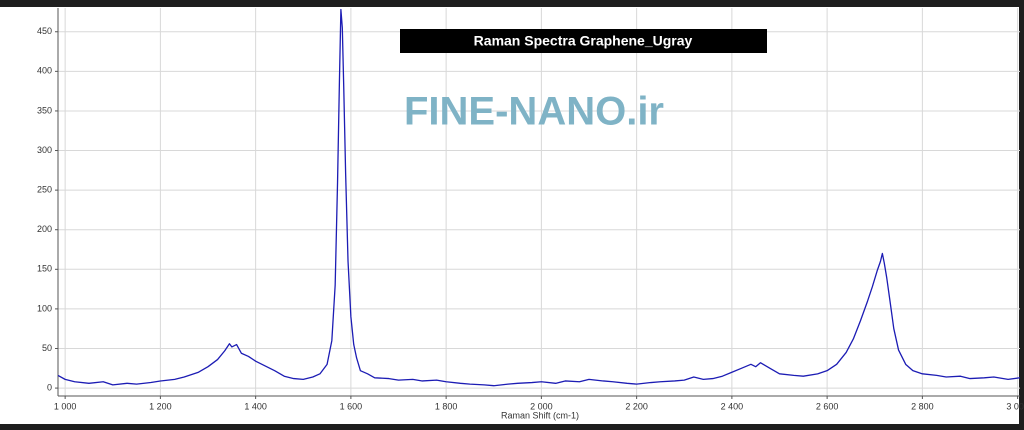 The height and width of the screenshot is (430, 1024). What do you see at coordinates (636, 406) in the screenshot?
I see `x-tick-label: 2 200` at bounding box center [636, 406].